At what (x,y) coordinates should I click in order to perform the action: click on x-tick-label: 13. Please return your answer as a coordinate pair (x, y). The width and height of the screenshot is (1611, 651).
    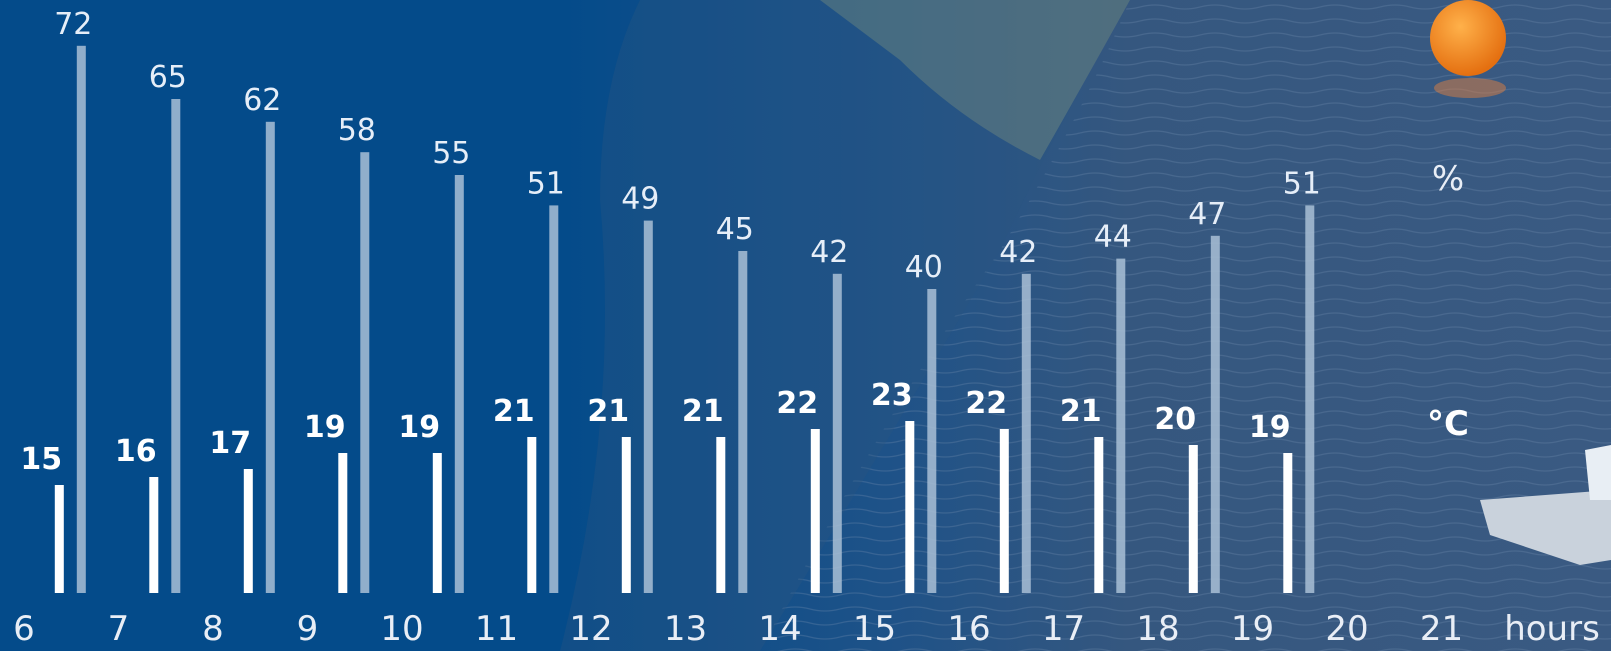
    Looking at the image, I should click on (685, 629).